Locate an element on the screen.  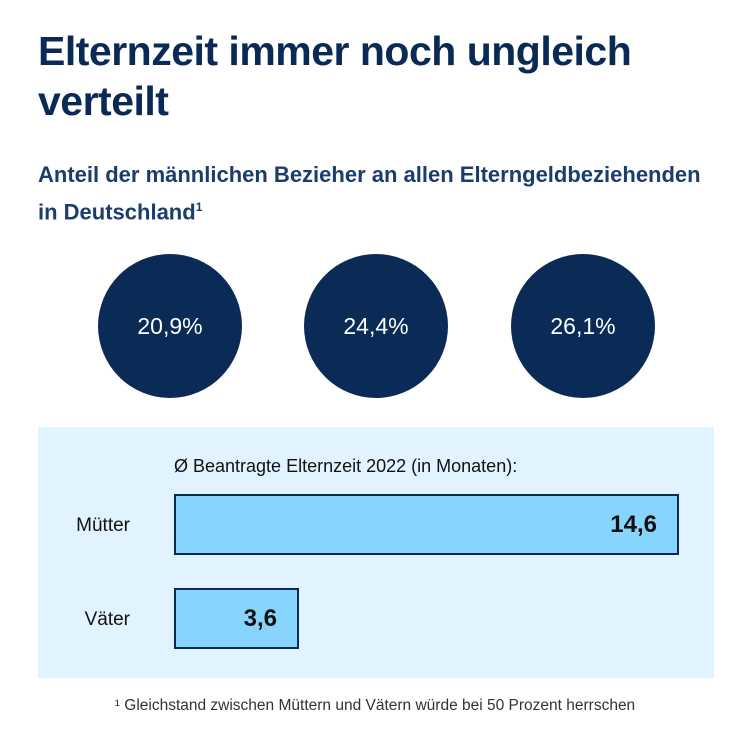
bar-vaeter: 3,6 is located at coordinates (236, 618).